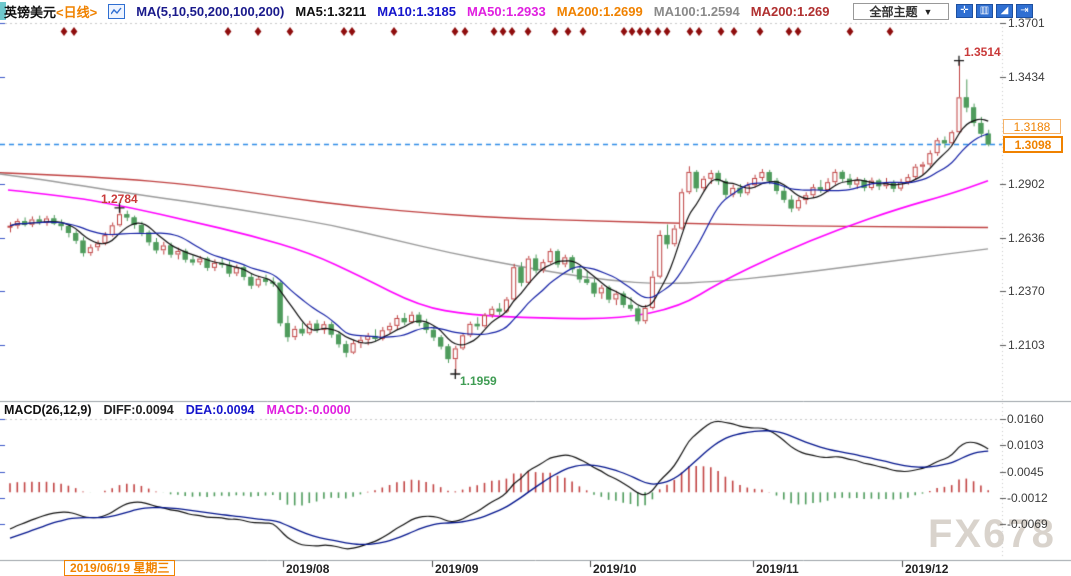 The height and width of the screenshot is (576, 1071). What do you see at coordinates (777, 569) in the screenshot?
I see `month-label-nov: 2019/11` at bounding box center [777, 569].